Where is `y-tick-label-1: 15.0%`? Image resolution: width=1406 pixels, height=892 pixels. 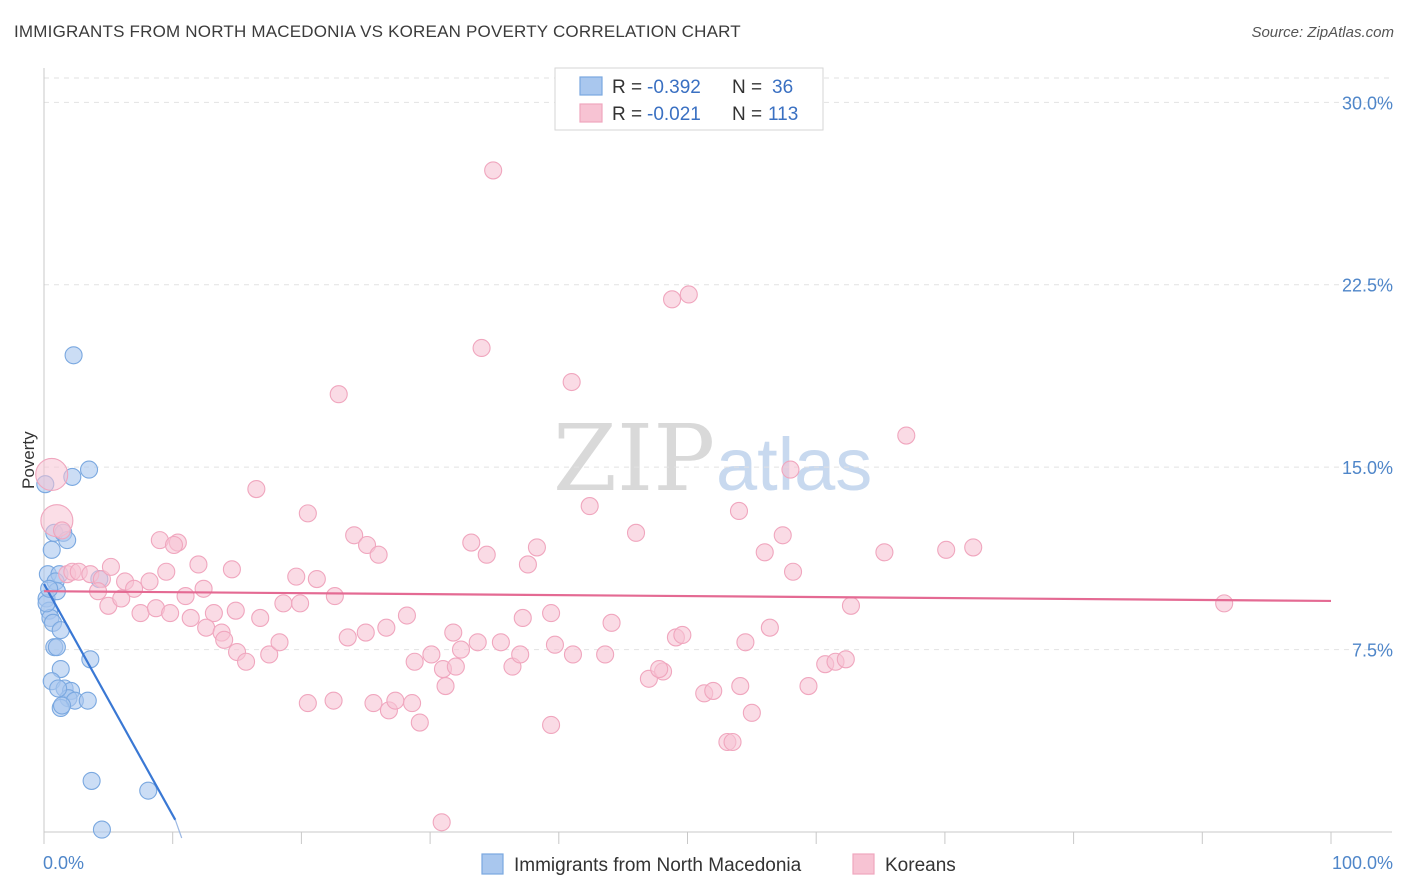 y-tick-label-1: 15.0% is located at coordinates (1367, 468).